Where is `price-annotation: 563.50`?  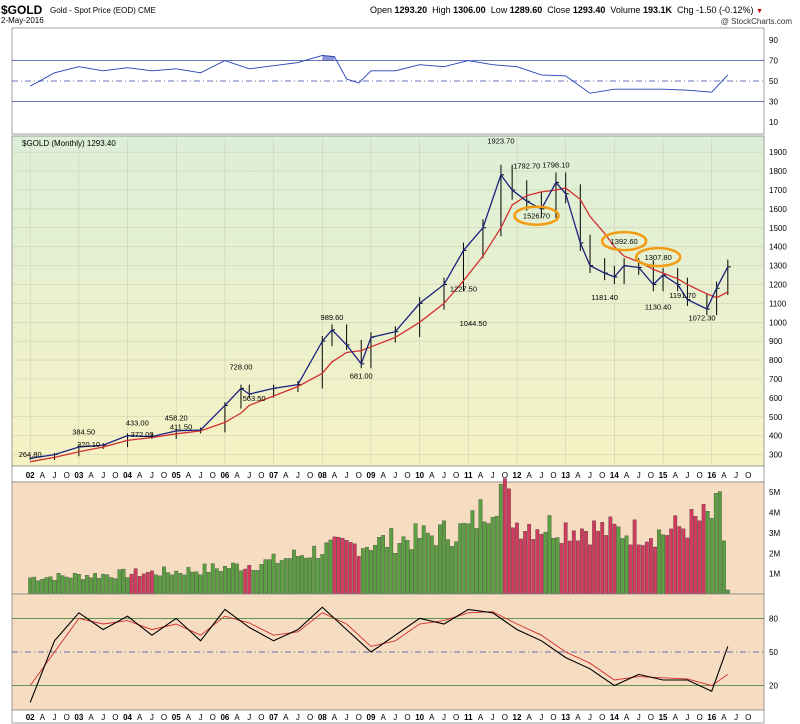 price-annotation: 563.50 is located at coordinates (254, 398).